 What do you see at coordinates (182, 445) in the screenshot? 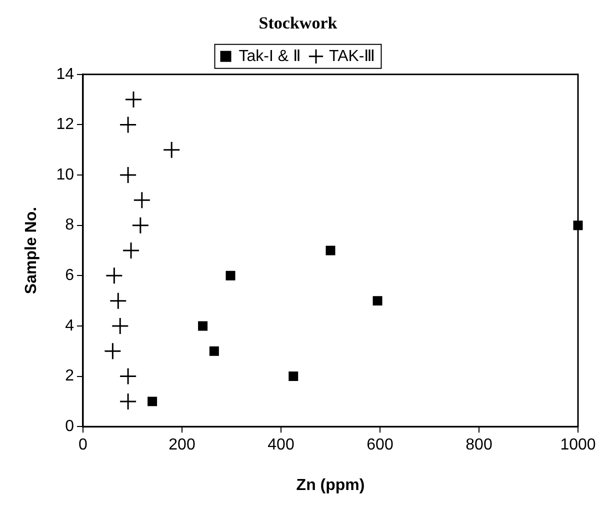
I see `x-tick-label: 200` at bounding box center [182, 445].